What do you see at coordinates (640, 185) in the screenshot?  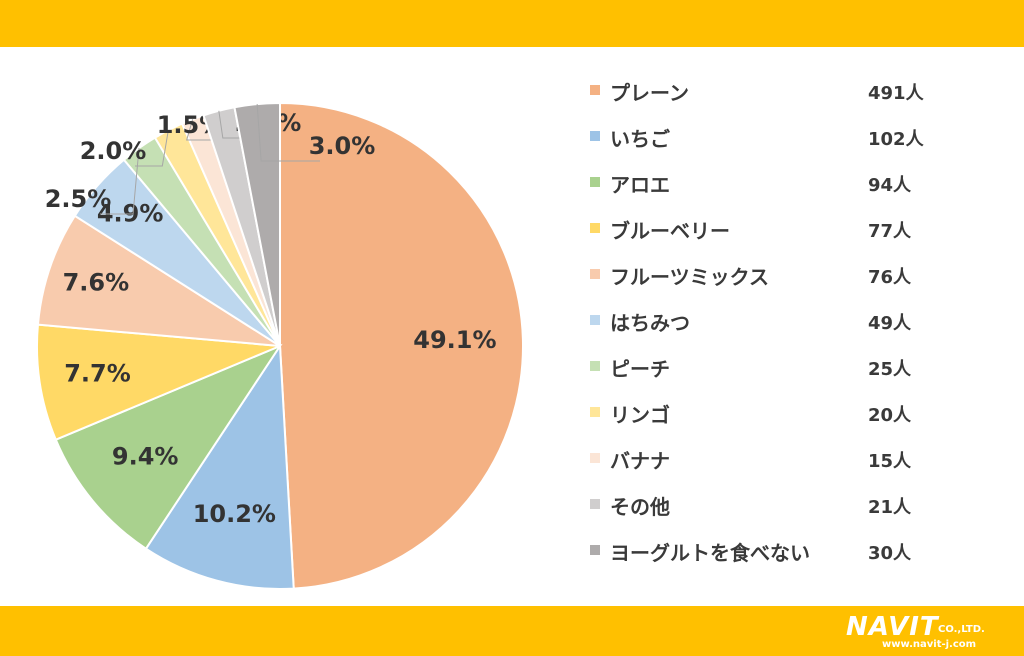 I see `legend-label: アロエ` at bounding box center [640, 185].